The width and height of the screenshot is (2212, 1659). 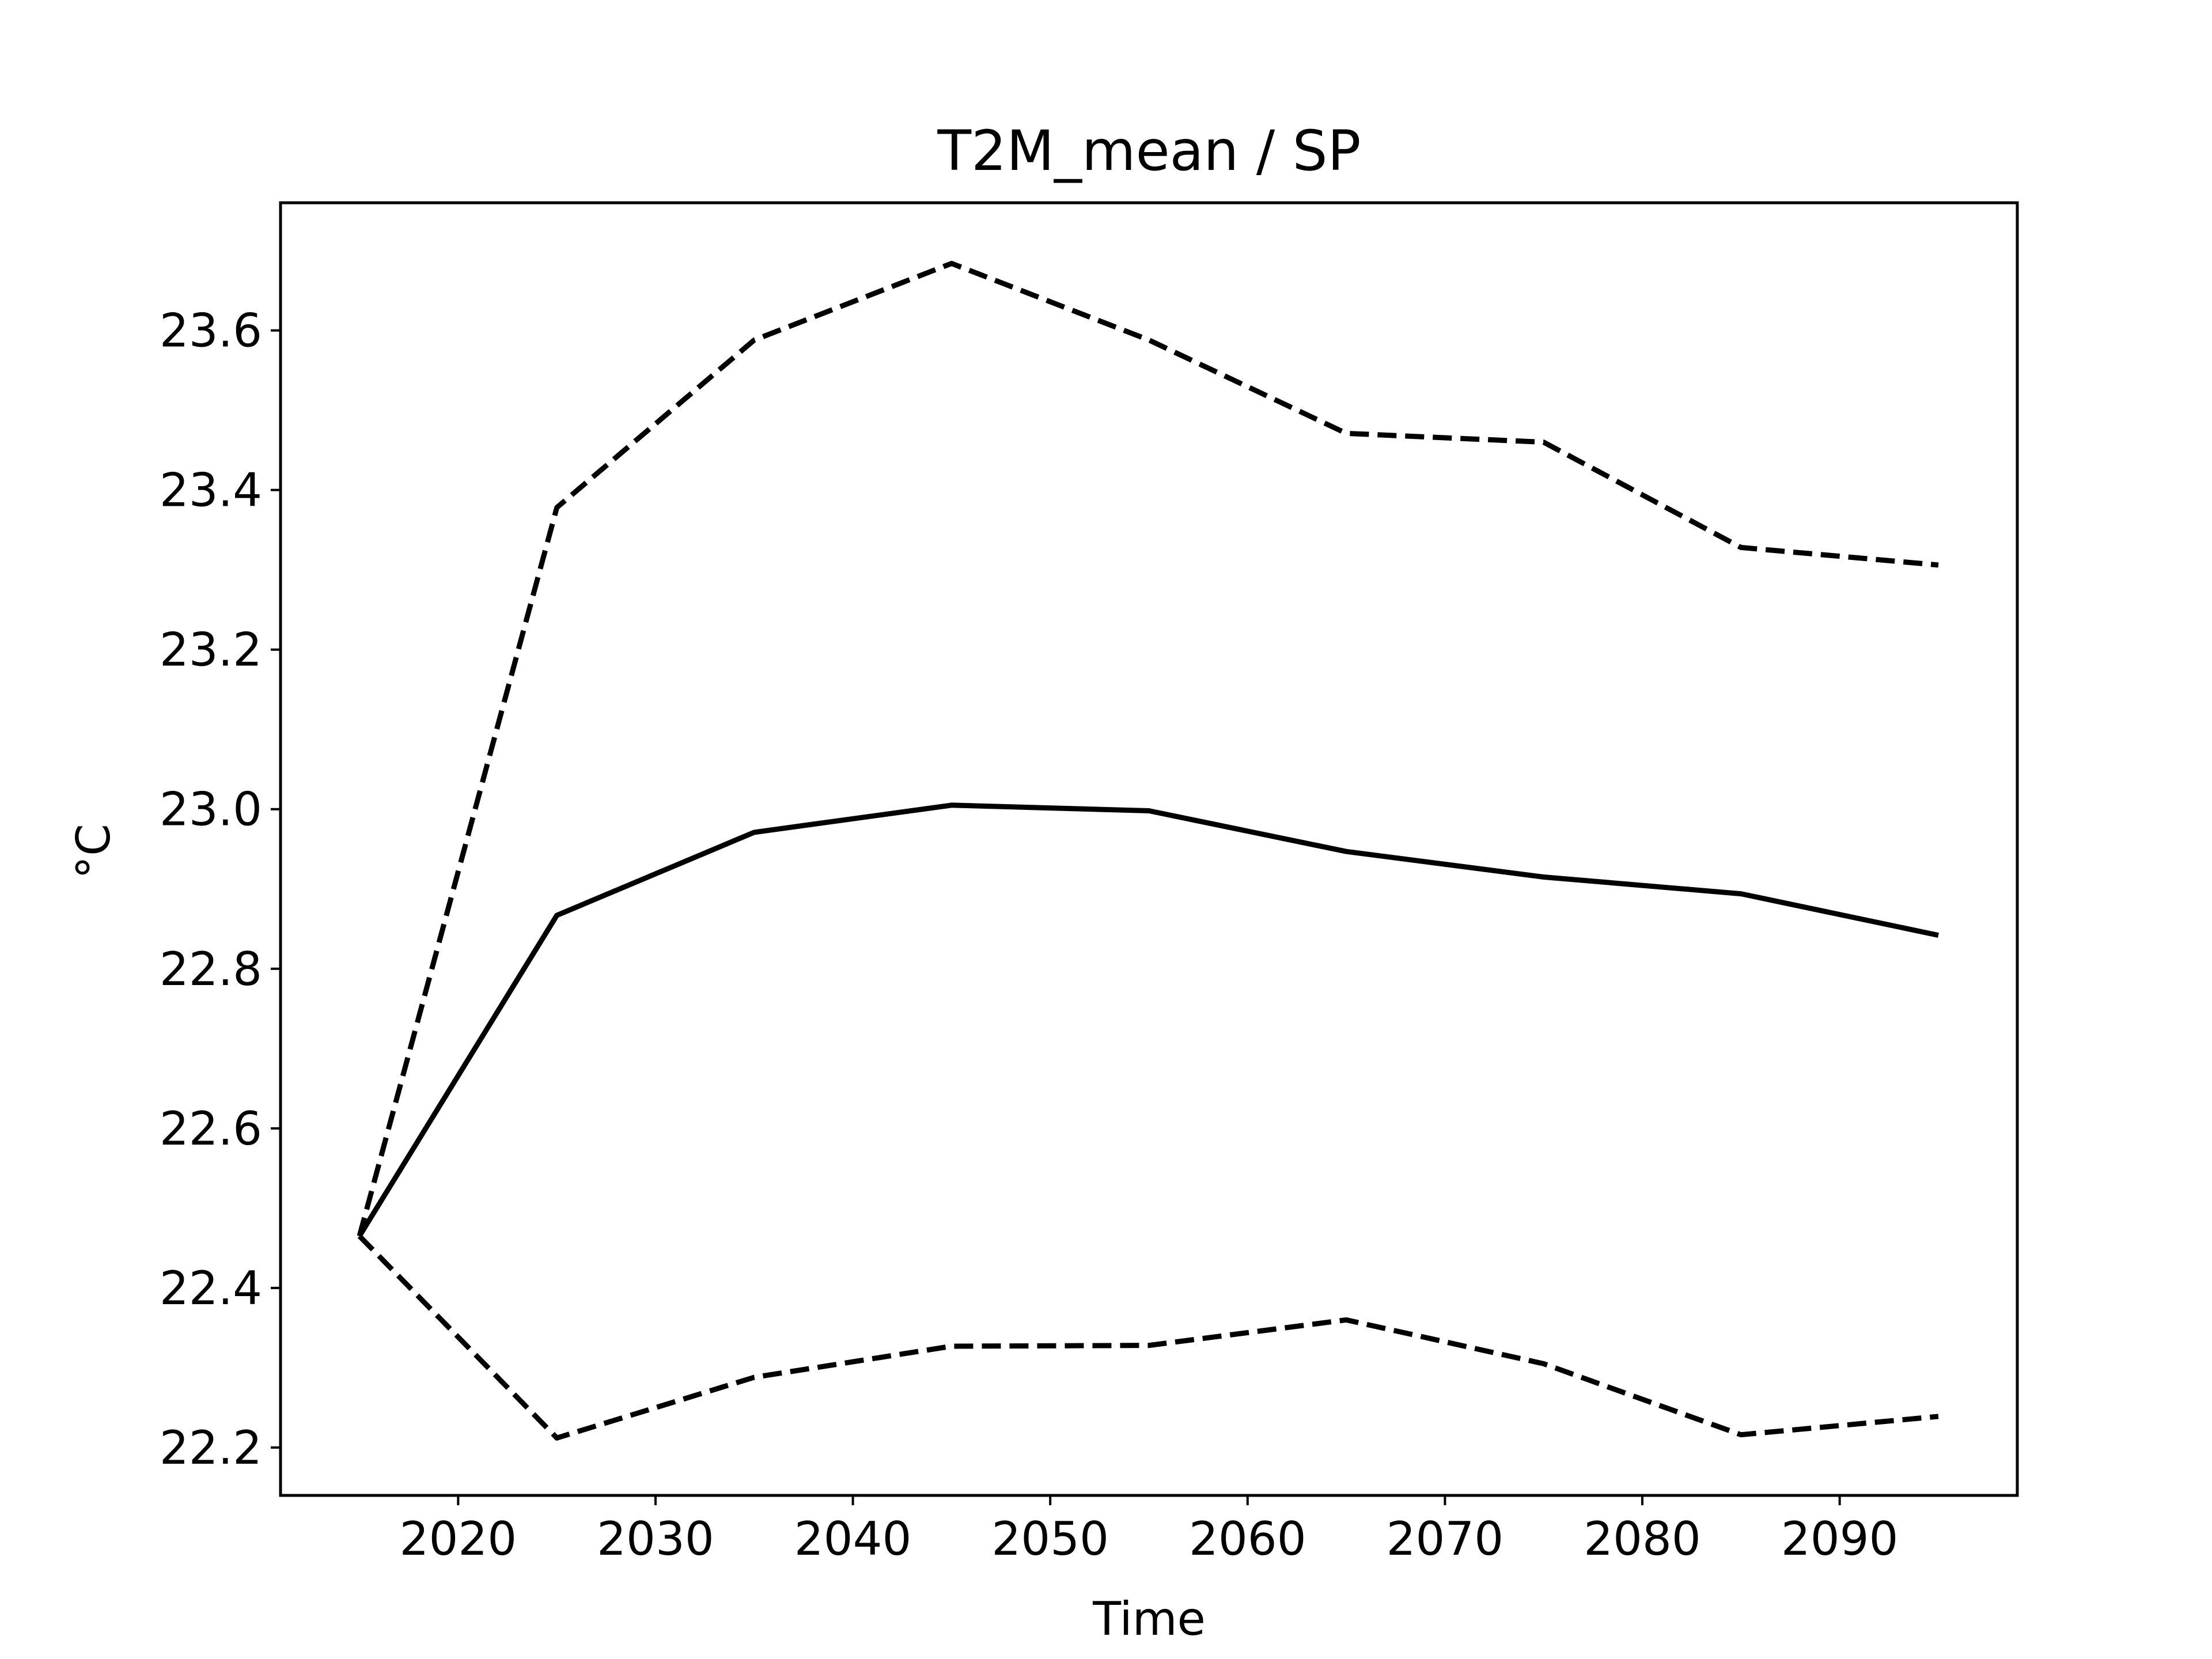 I want to click on x-tick-label: 2020, so click(x=458, y=1539).